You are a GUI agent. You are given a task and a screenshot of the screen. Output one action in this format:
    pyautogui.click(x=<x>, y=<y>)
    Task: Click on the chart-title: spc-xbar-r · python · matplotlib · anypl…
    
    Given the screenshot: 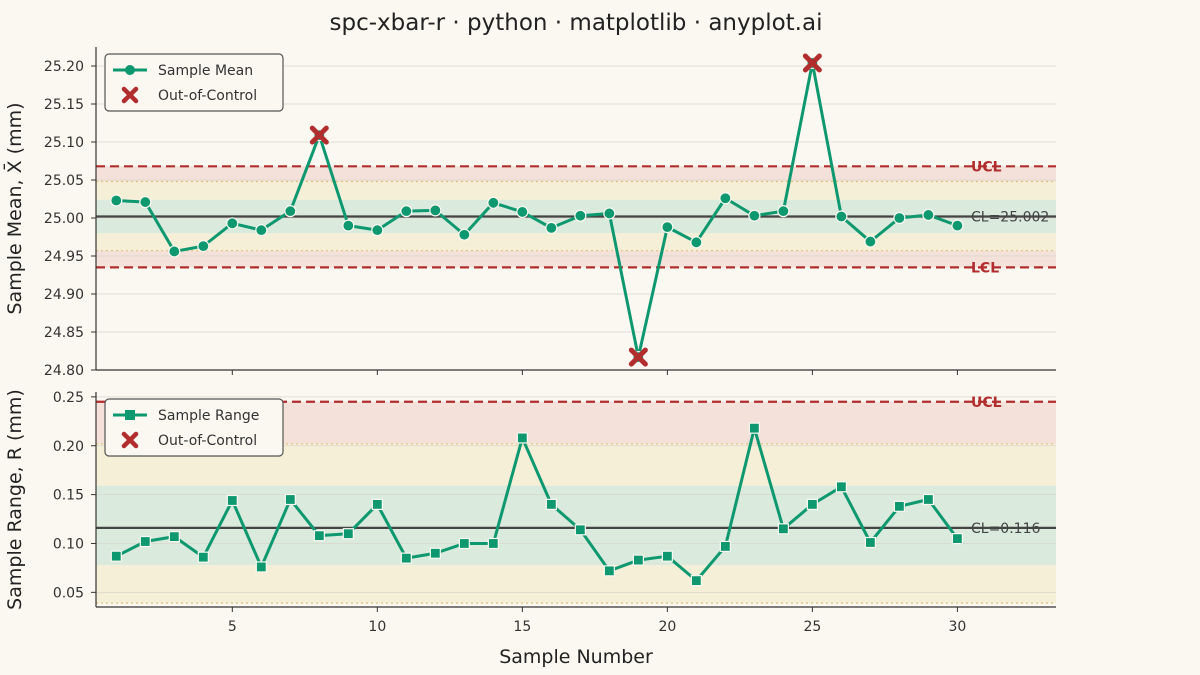 What is the action you would take?
    pyautogui.click(x=576, y=23)
    